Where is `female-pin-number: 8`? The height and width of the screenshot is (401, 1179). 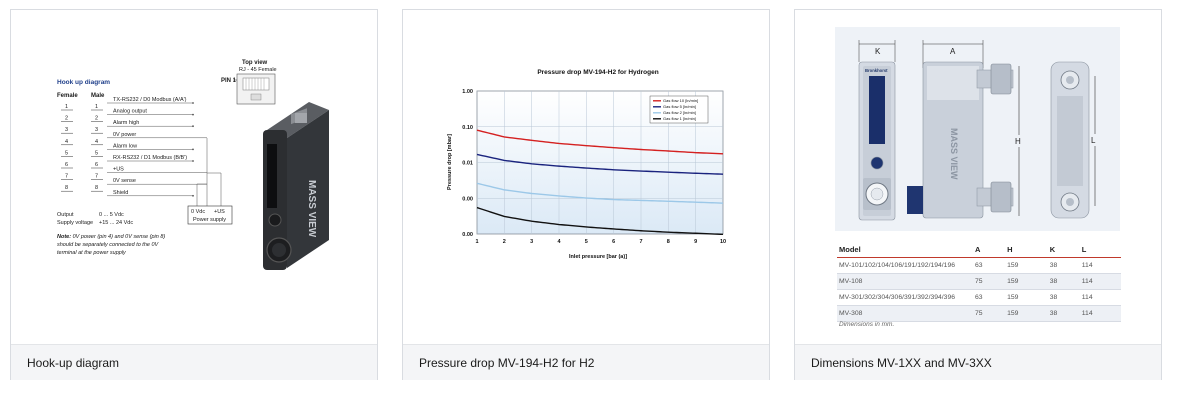
female-pin-number: 8 is located at coordinates (66, 188).